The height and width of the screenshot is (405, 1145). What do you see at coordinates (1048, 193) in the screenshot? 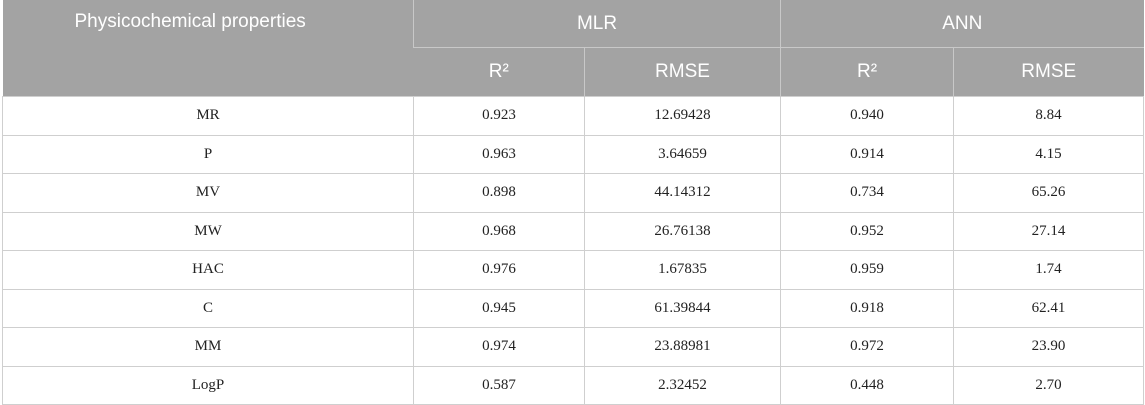
I see `ann-rmse-cell: 65.26` at bounding box center [1048, 193].